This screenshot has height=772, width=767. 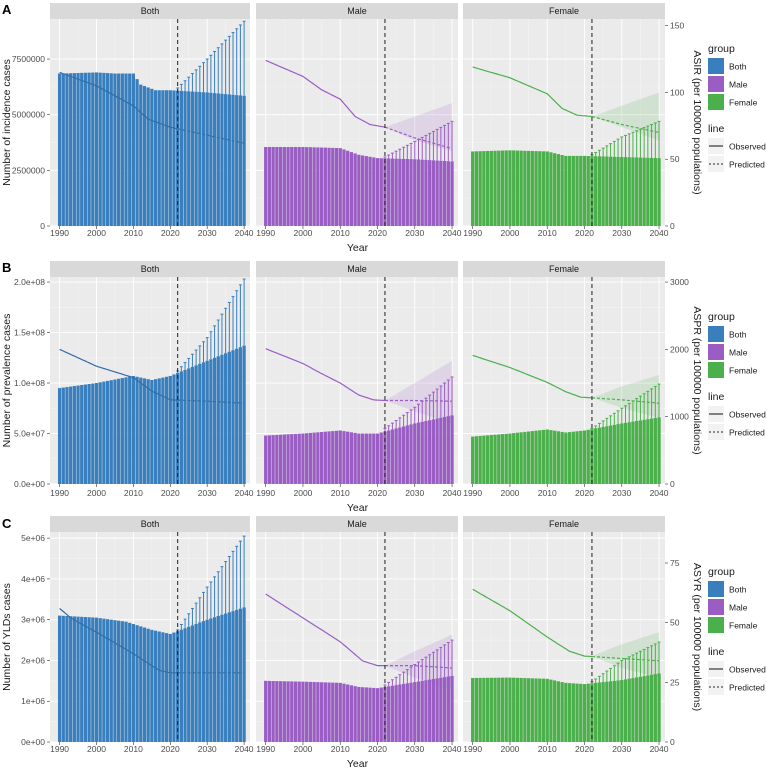 What do you see at coordinates (566, 379) in the screenshot?
I see `panel-female: Female 1990 2000 2010 2020 2030 2040` at bounding box center [566, 379].